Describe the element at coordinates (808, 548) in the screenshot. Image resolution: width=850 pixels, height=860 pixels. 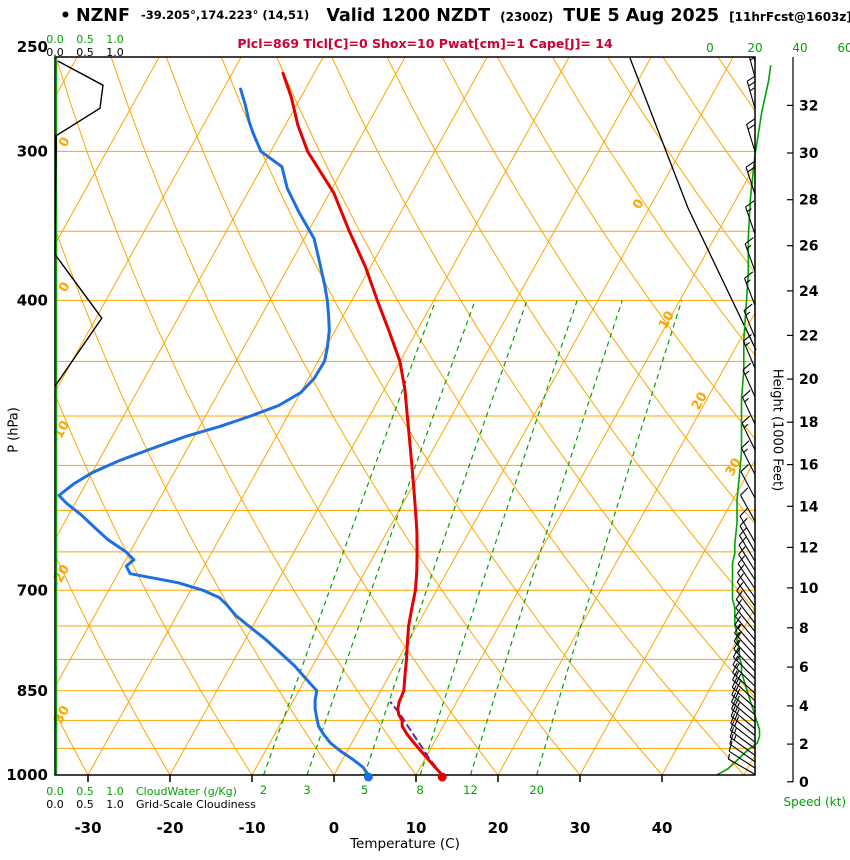
I see `height-tick-label-12: 12` at that location.